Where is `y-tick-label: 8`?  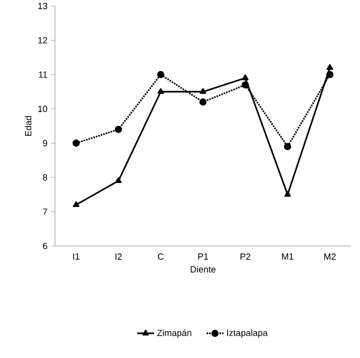 y-tick-label: 8 is located at coordinates (45, 177).